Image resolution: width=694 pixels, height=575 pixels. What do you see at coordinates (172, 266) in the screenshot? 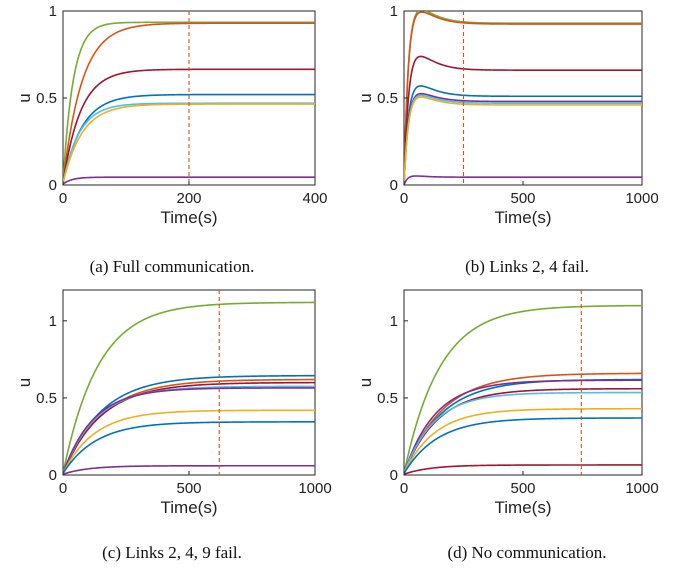
I see `subfigure-caption: (a) Full communication.` at bounding box center [172, 266].